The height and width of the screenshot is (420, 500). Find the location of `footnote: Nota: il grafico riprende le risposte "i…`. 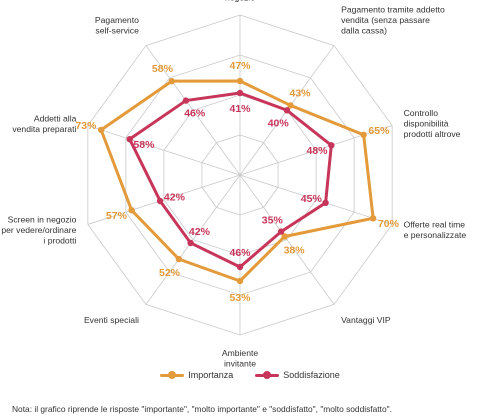

footnote: Nota: il grafico riprende le risposte "i… is located at coordinates (202, 409).